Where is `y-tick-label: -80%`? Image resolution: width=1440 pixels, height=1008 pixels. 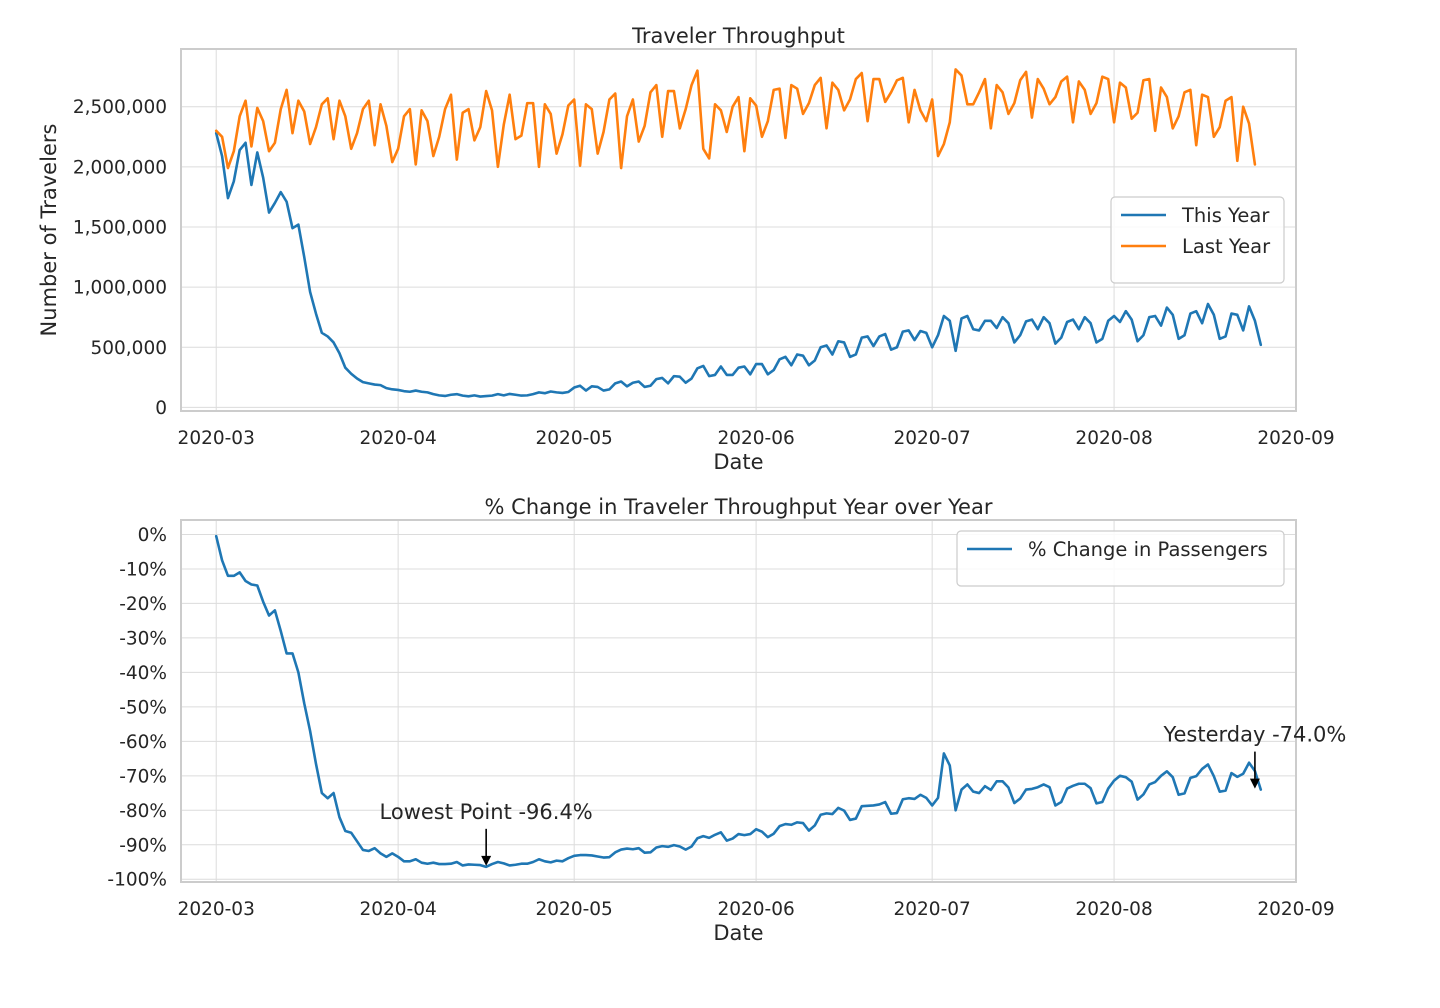 y-tick-label: -80% is located at coordinates (143, 811).